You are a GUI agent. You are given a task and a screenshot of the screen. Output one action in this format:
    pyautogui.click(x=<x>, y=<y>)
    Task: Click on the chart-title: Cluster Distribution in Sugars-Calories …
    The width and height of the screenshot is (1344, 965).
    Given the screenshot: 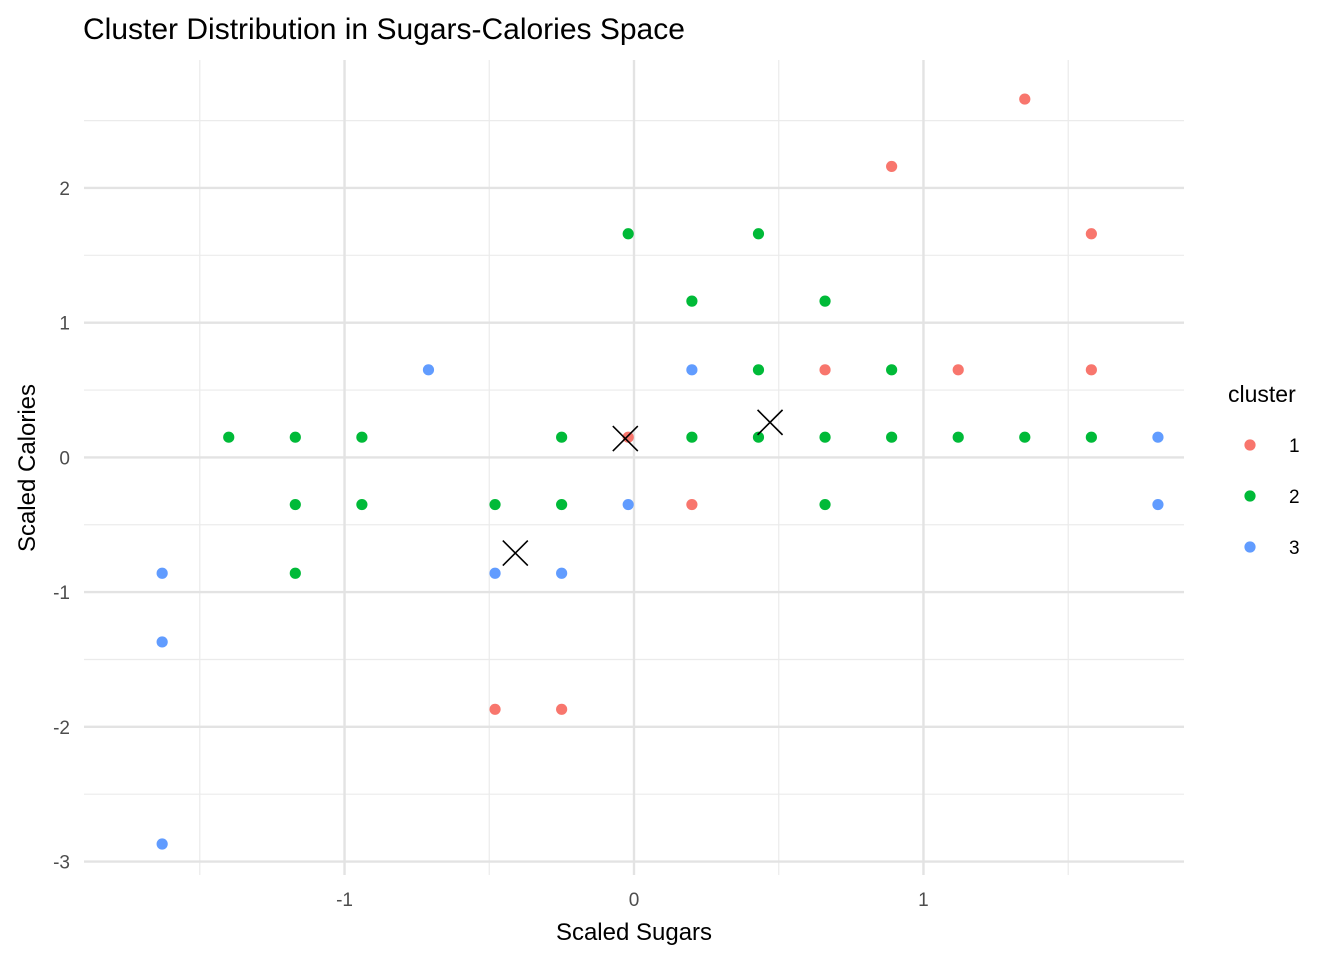 What is the action you would take?
    pyautogui.click(x=384, y=29)
    